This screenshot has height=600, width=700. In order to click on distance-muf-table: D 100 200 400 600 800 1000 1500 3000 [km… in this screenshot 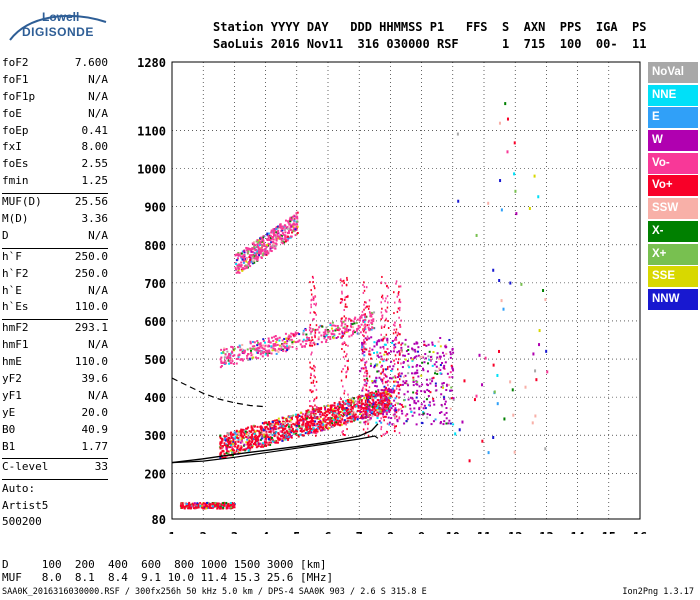, I will do `click(167, 571)`.